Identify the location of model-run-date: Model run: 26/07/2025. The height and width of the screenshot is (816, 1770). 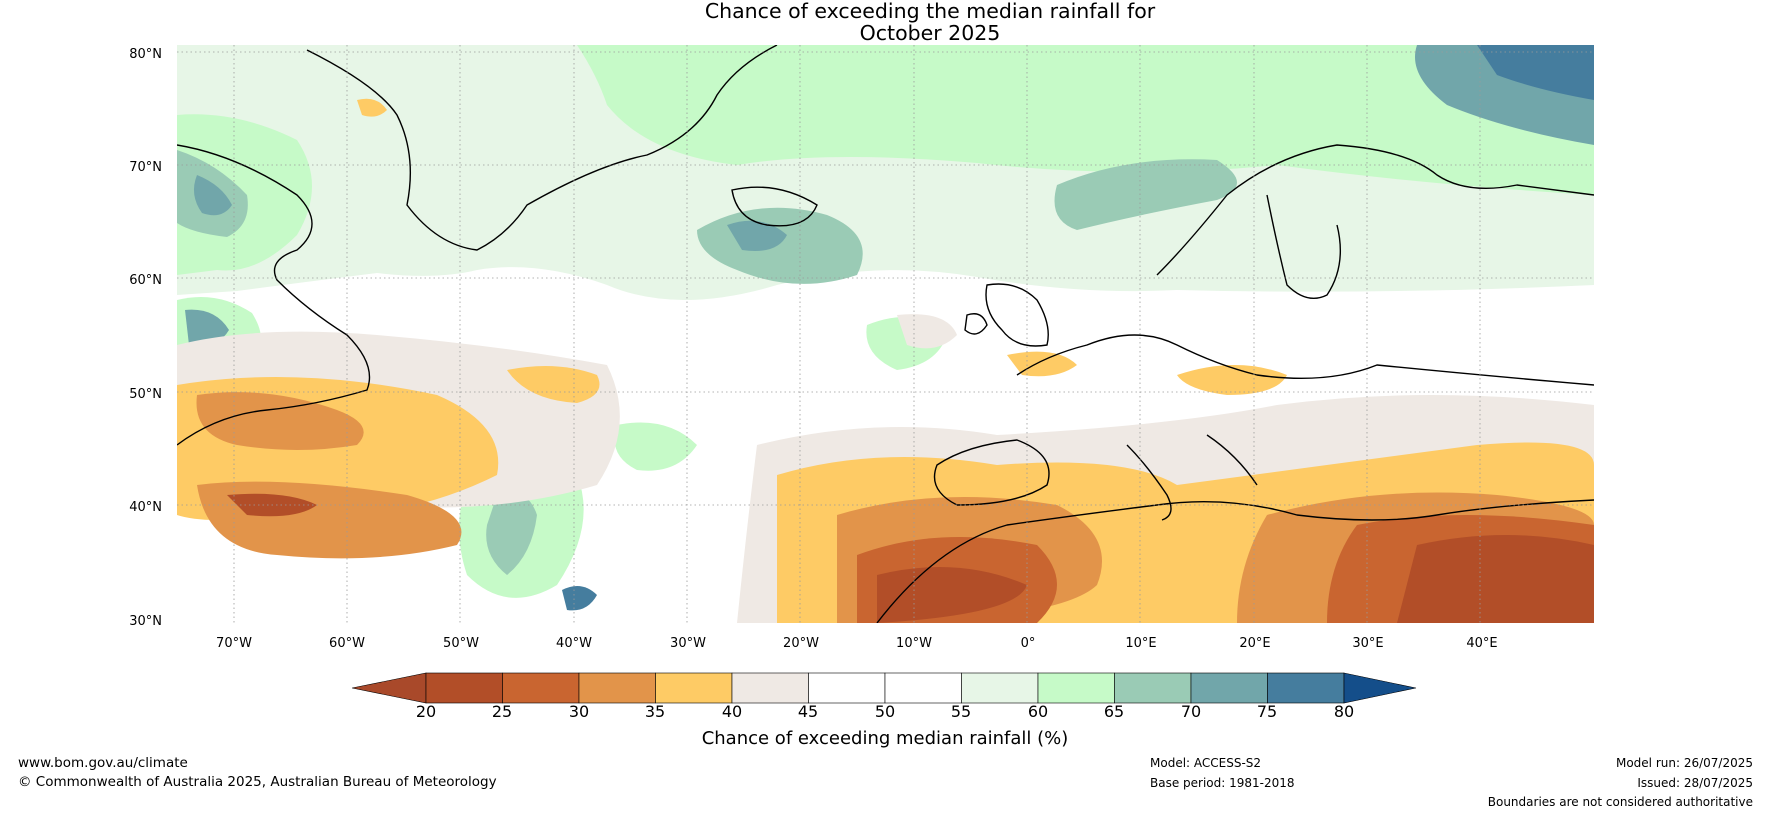
(1684, 763).